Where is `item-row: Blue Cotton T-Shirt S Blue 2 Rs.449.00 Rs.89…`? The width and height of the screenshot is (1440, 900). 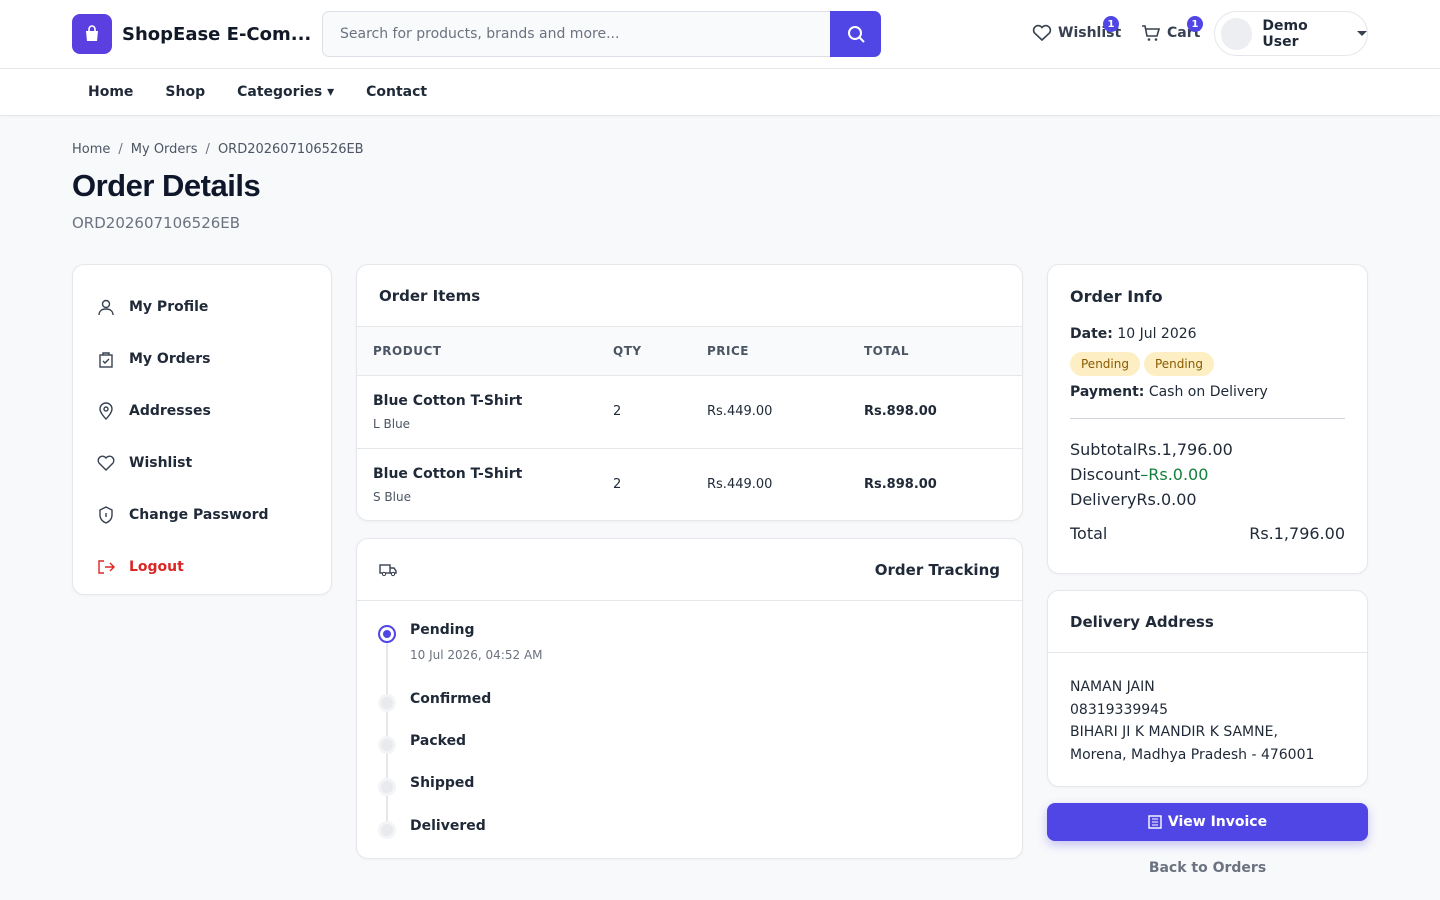
item-row: Blue Cotton T-Shirt S Blue 2 Rs.449.00 Rs.89… is located at coordinates (689, 484).